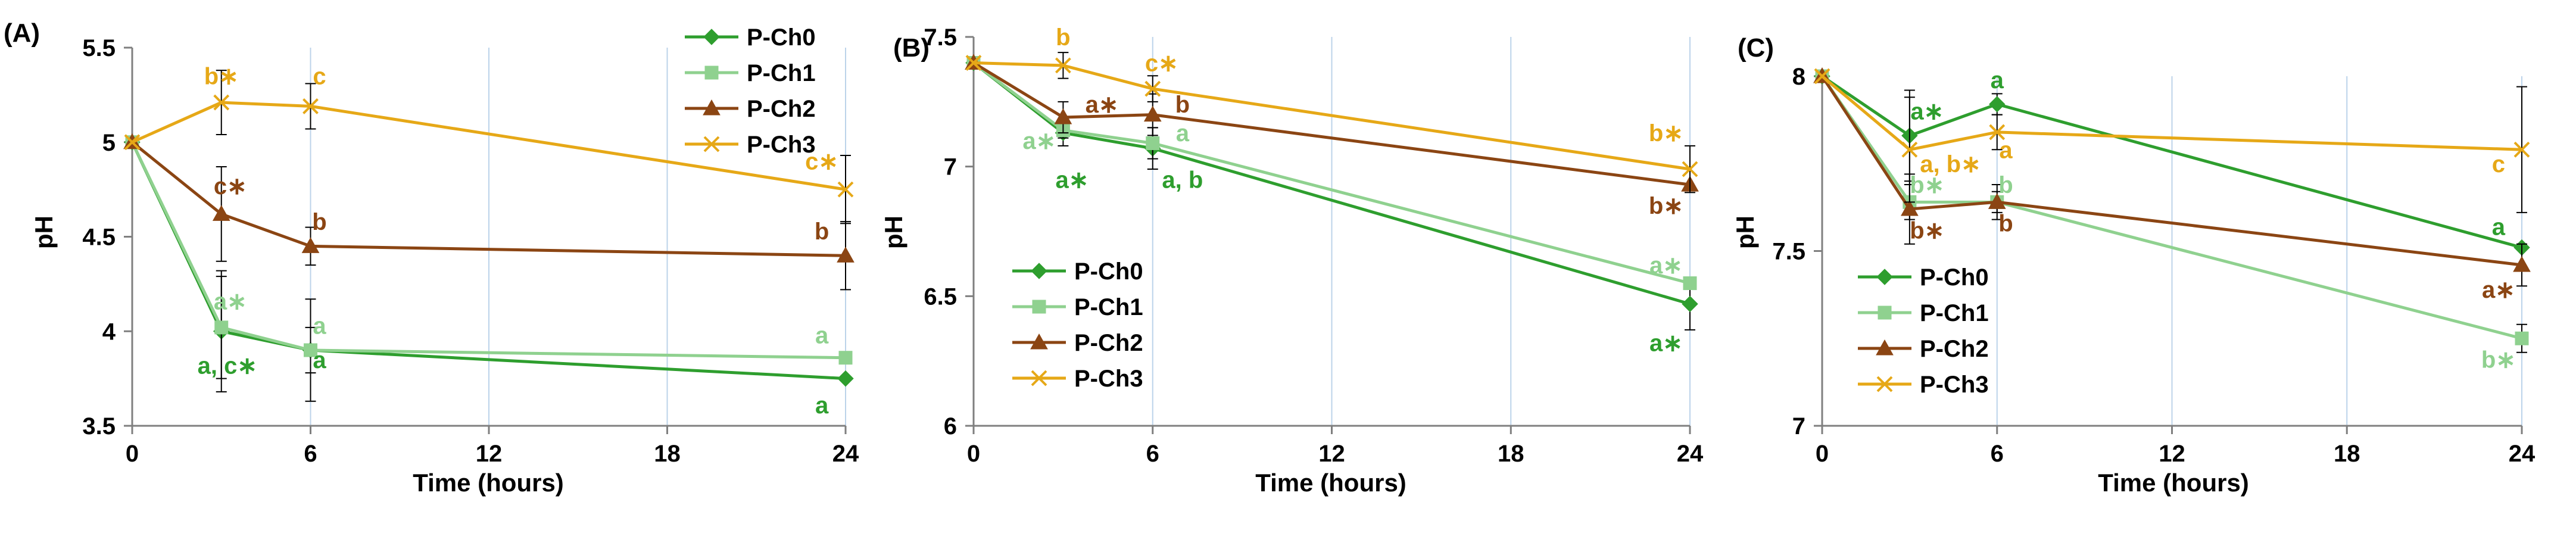 The image size is (2576, 533). Describe the element at coordinates (1954, 277) in the screenshot. I see `legend-label: P-Ch0` at that location.